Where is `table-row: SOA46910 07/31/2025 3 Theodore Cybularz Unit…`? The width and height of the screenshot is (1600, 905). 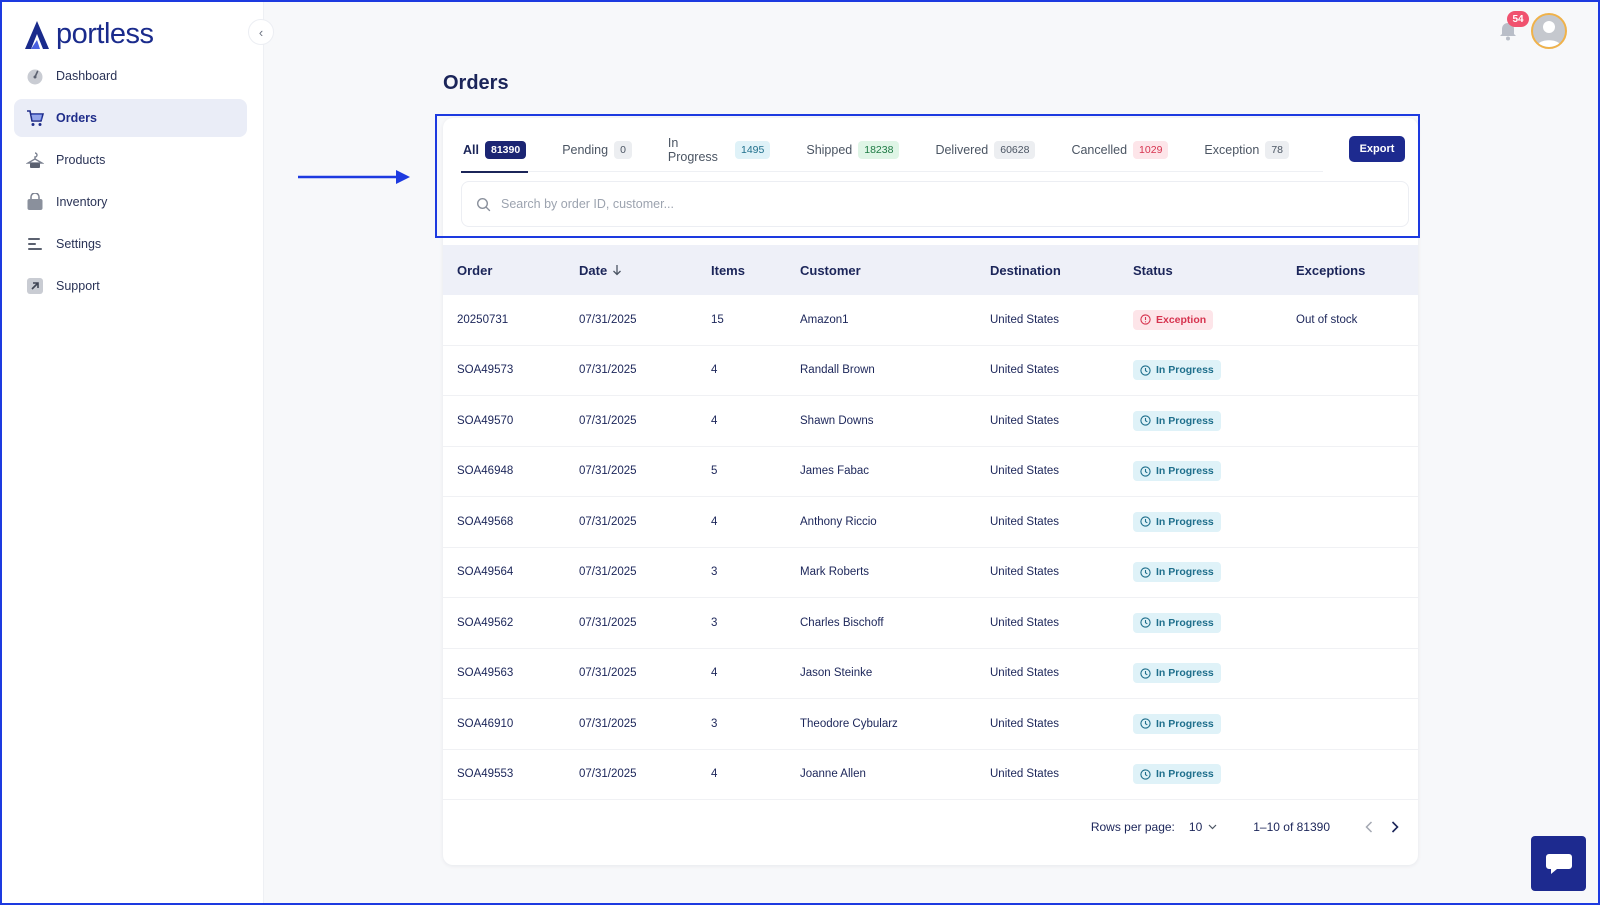
table-row: SOA46910 07/31/2025 3 Theodore Cybularz Unit… is located at coordinates (930, 724).